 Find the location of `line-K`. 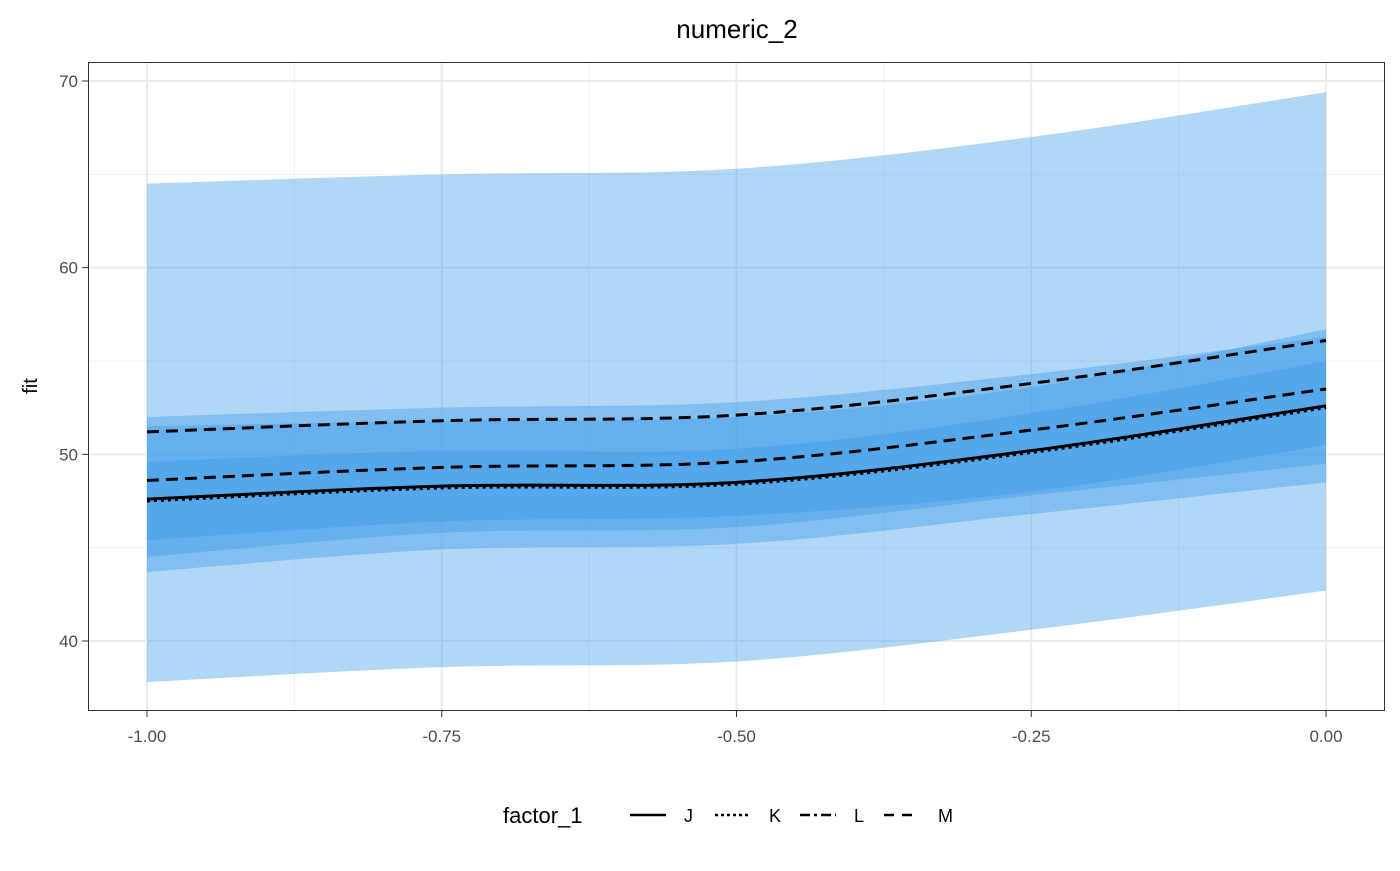

line-K is located at coordinates (736, 454).